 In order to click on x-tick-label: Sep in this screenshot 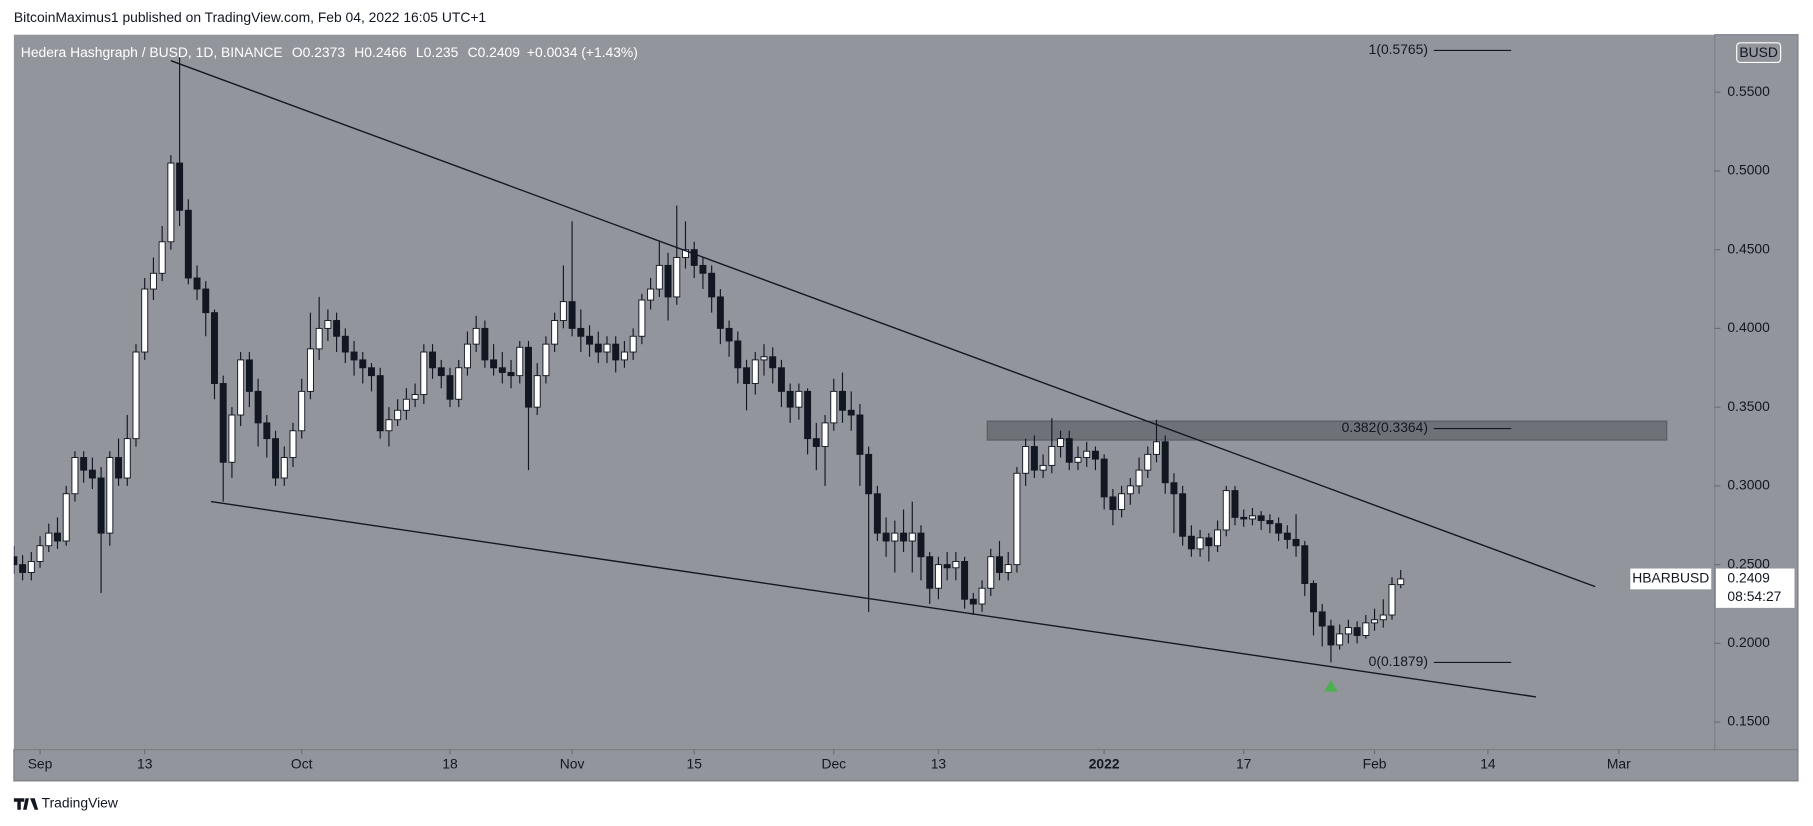, I will do `click(40, 763)`.